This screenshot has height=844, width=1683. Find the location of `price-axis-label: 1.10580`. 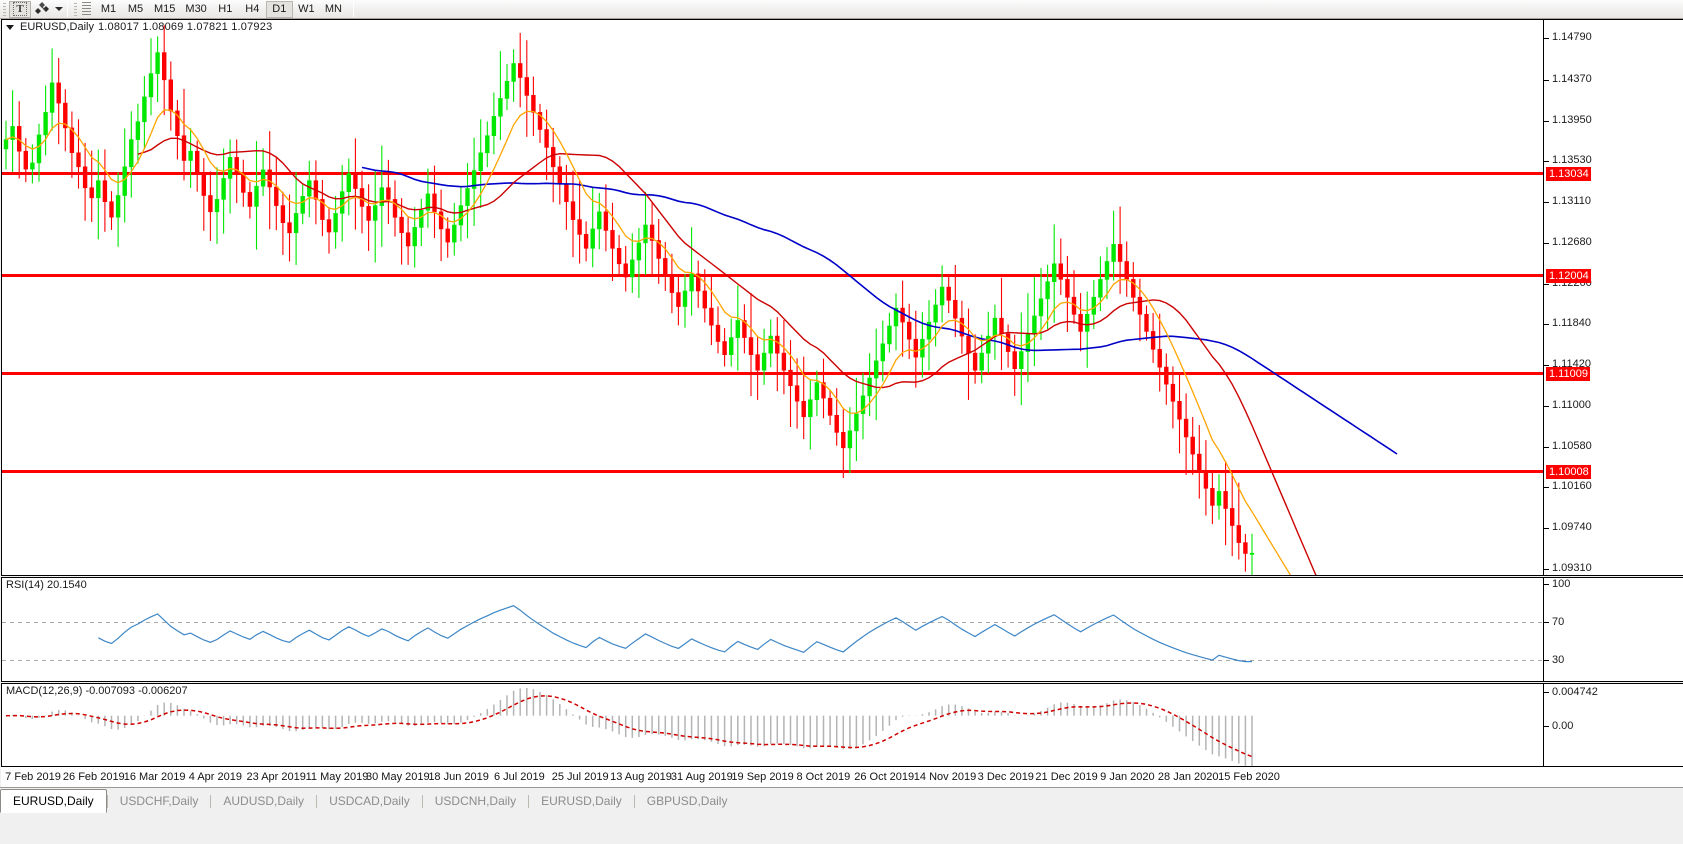

price-axis-label: 1.10580 is located at coordinates (1572, 446).